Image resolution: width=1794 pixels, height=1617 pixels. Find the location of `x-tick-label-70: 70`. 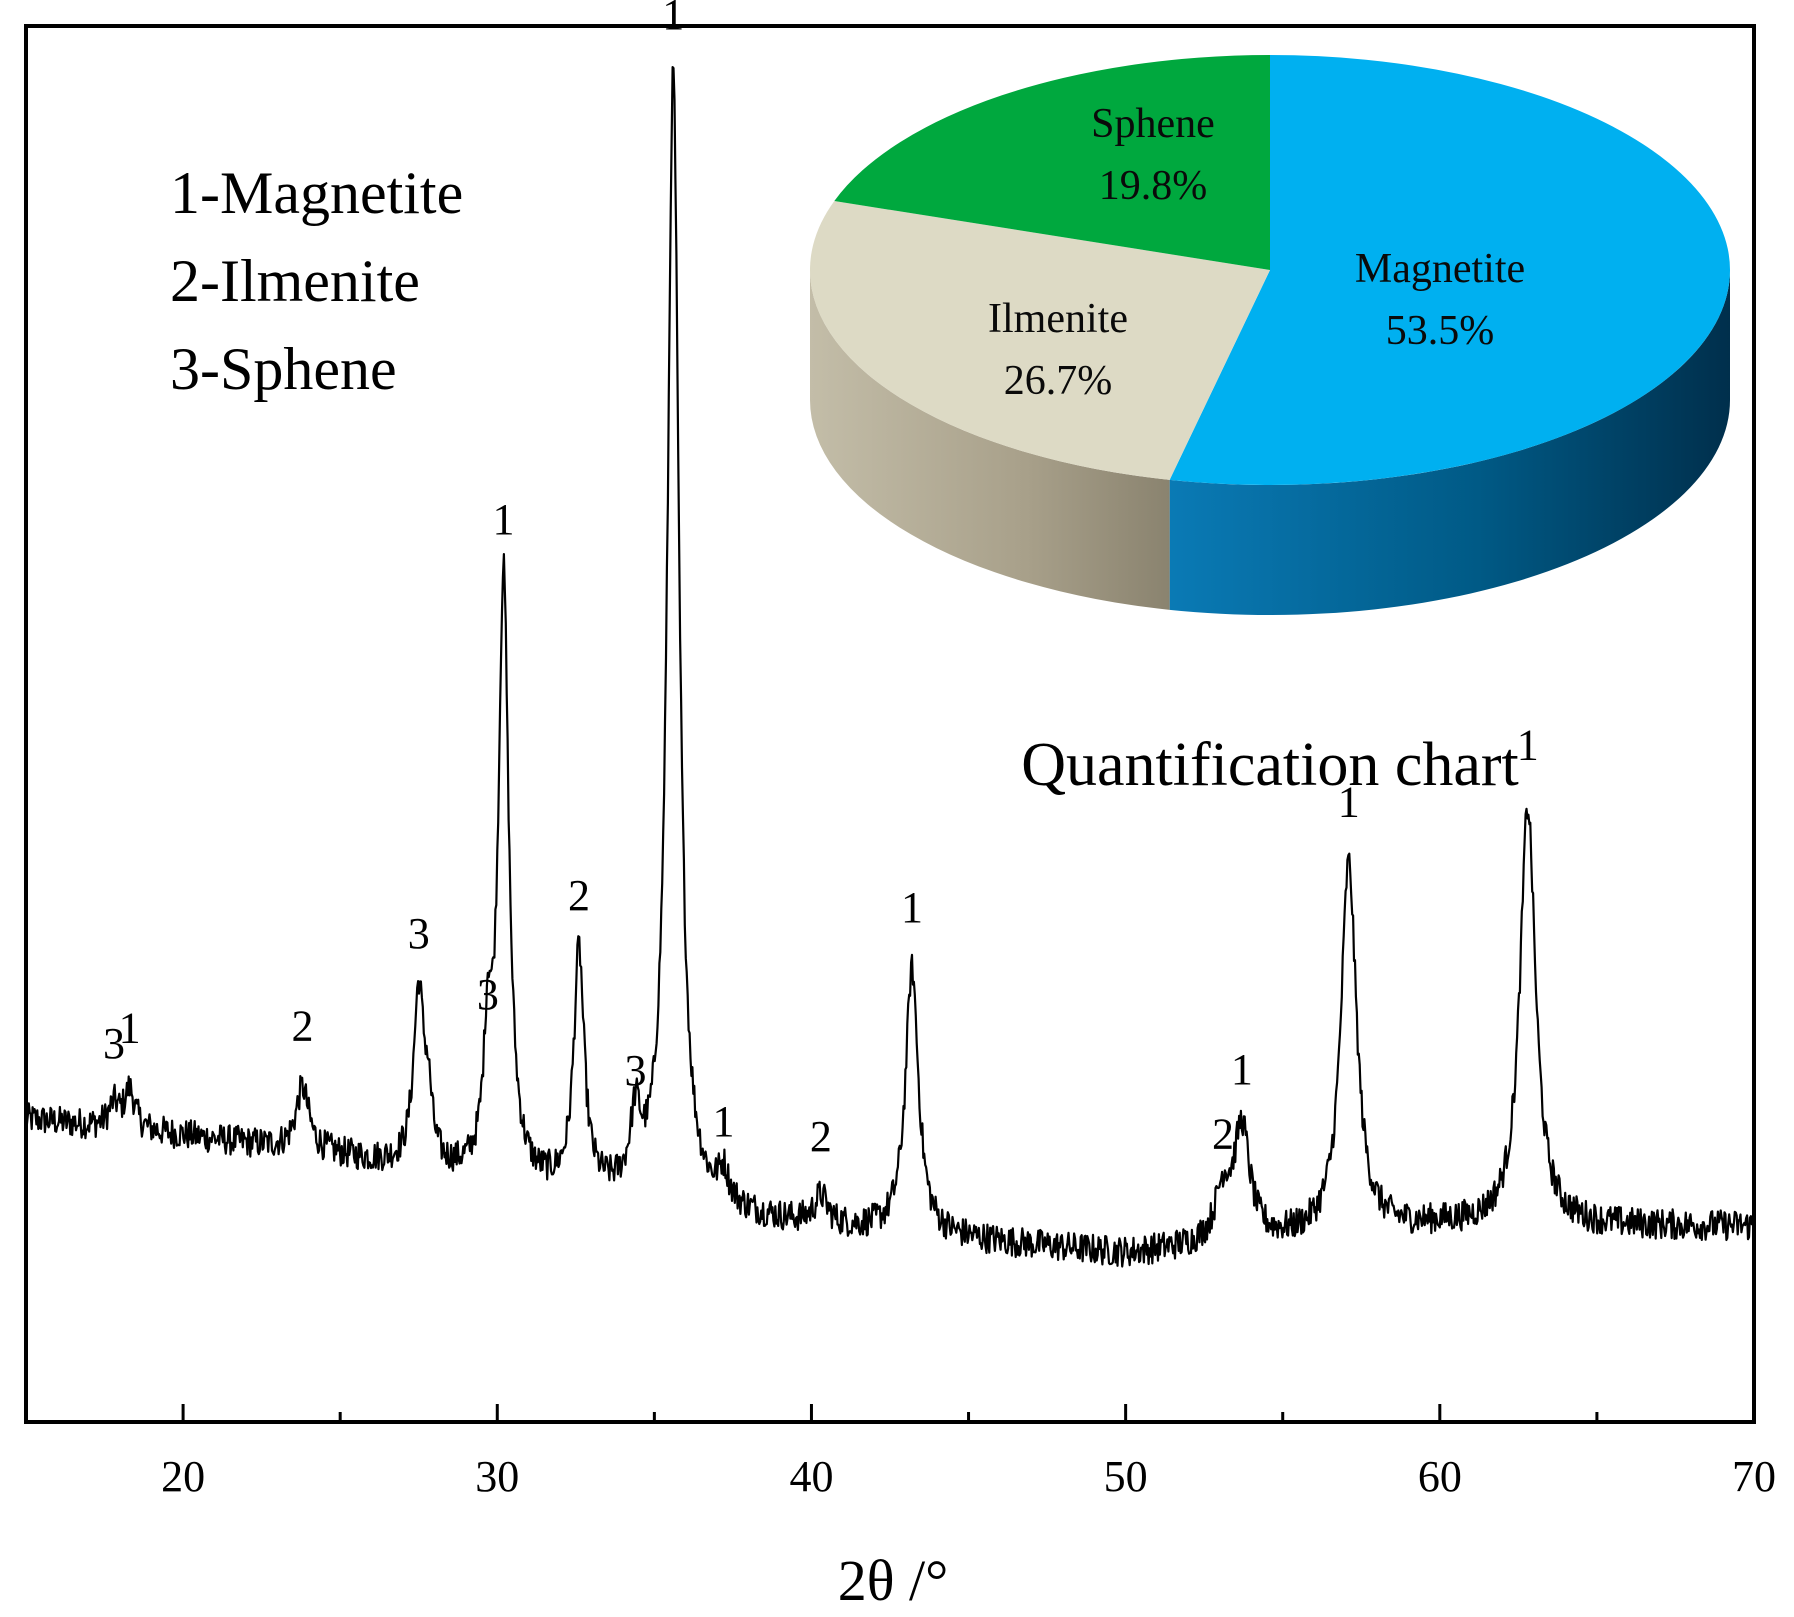

x-tick-label-70: 70 is located at coordinates (1754, 1476).